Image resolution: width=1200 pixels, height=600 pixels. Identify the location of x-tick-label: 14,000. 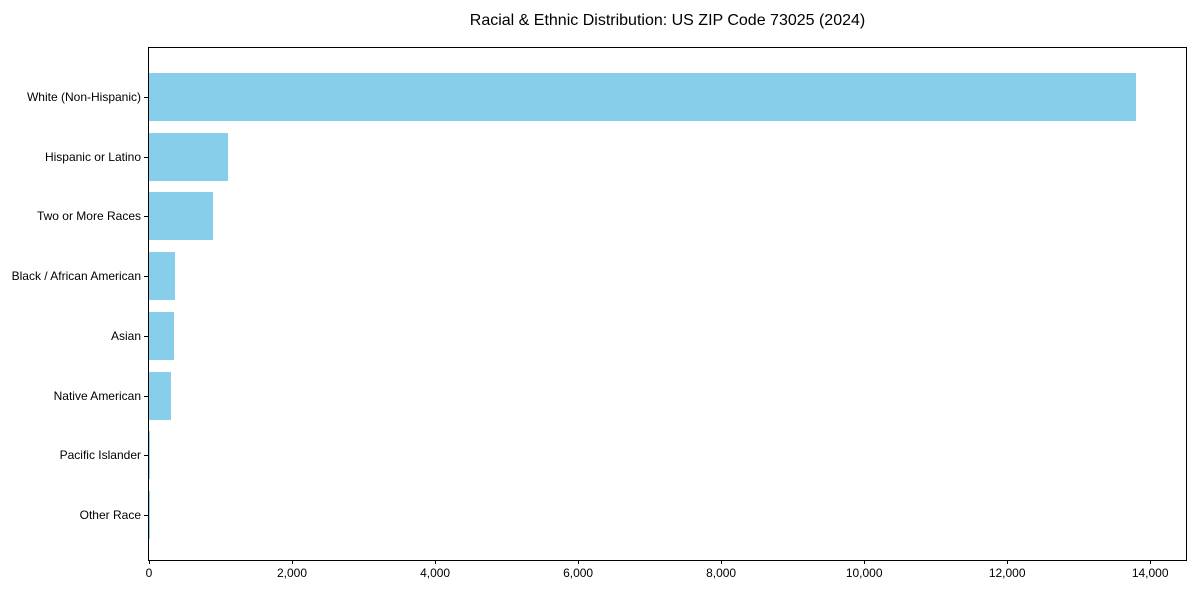
(1150, 573).